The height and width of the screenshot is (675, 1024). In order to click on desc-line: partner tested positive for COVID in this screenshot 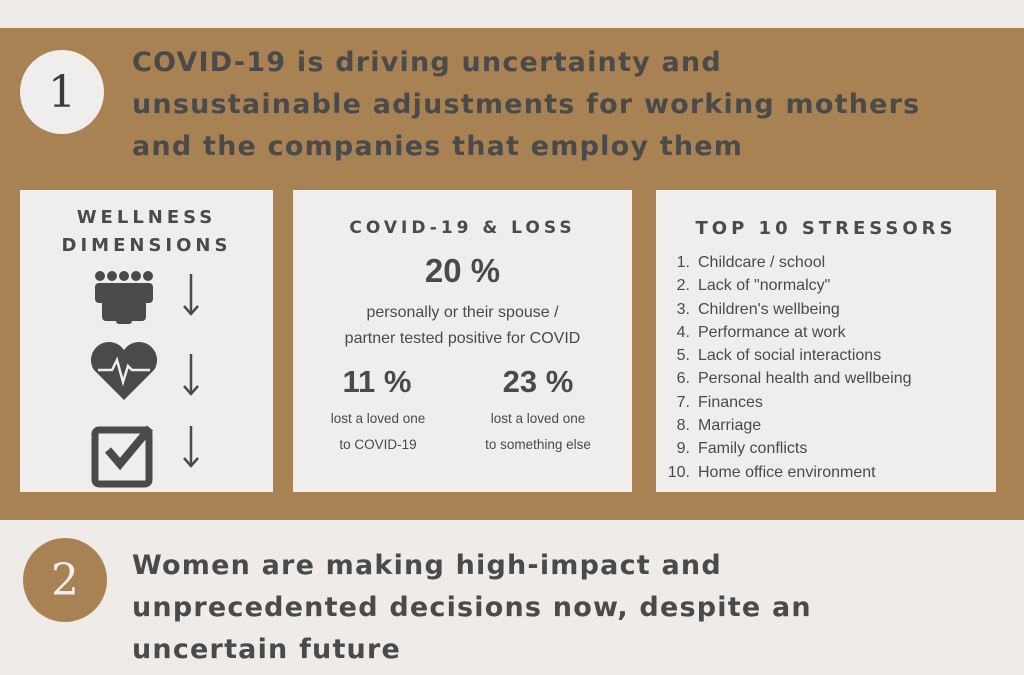, I will do `click(462, 338)`.